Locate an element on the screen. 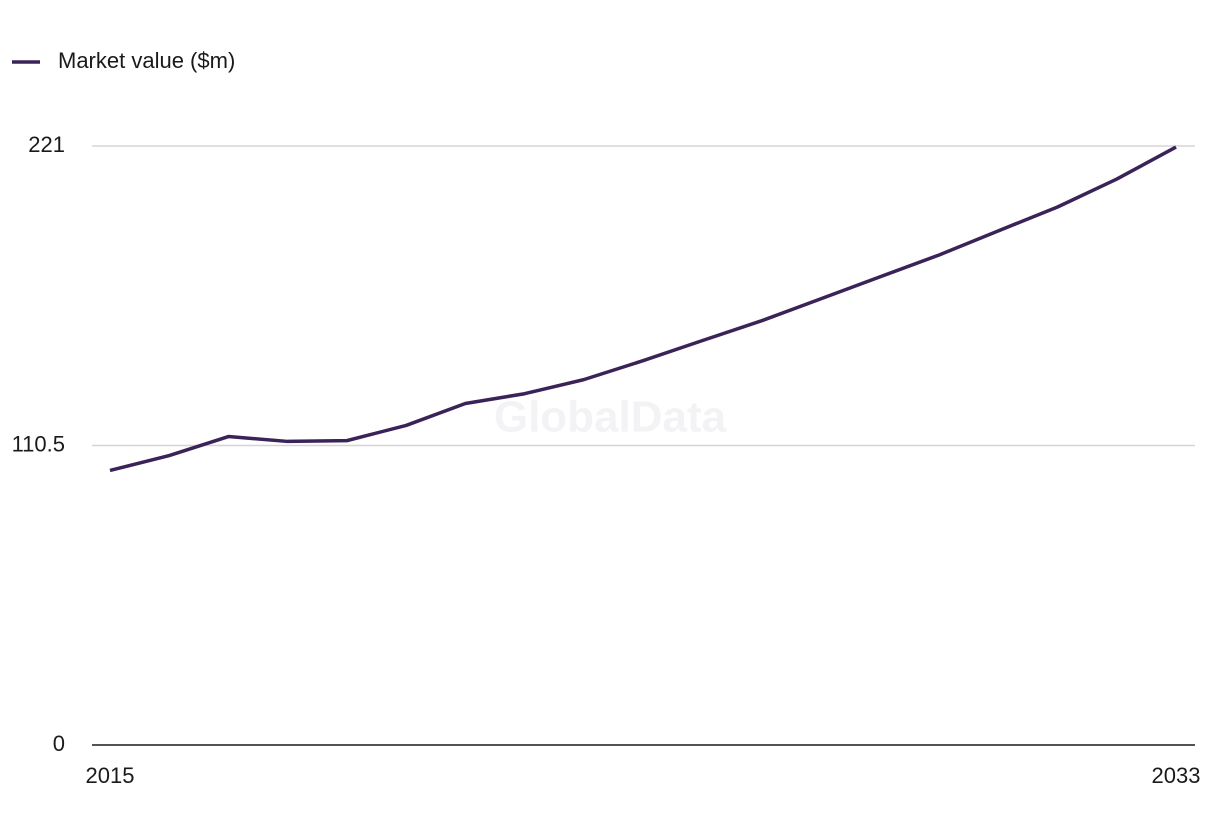 The height and width of the screenshot is (836, 1220). y-tick-label: 110.5 is located at coordinates (38, 443).